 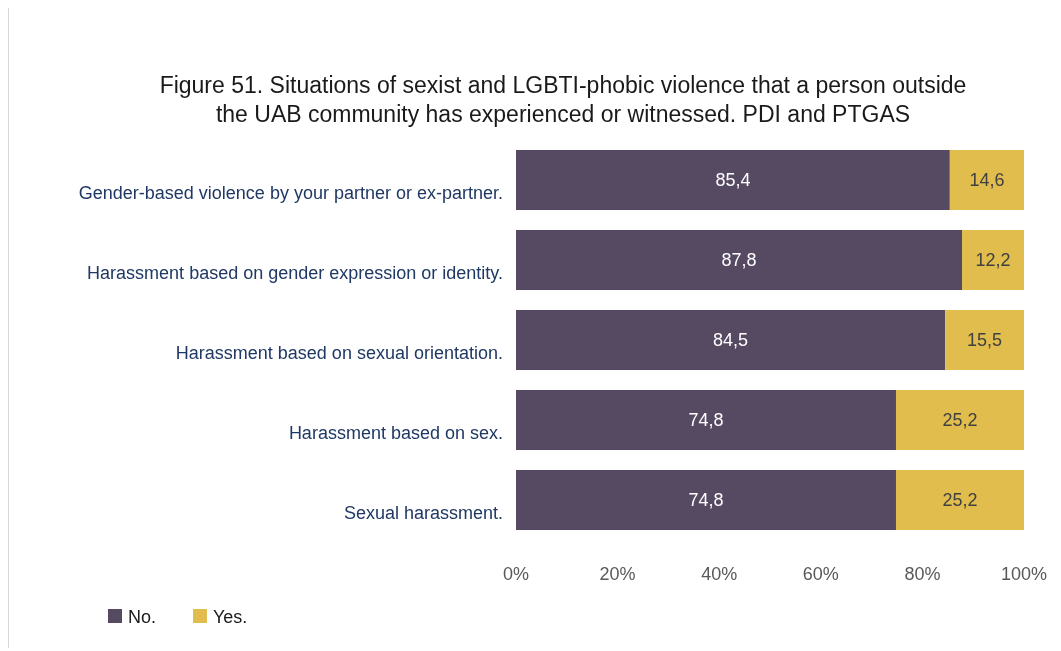 I want to click on data-label: 85,4, so click(x=733, y=180).